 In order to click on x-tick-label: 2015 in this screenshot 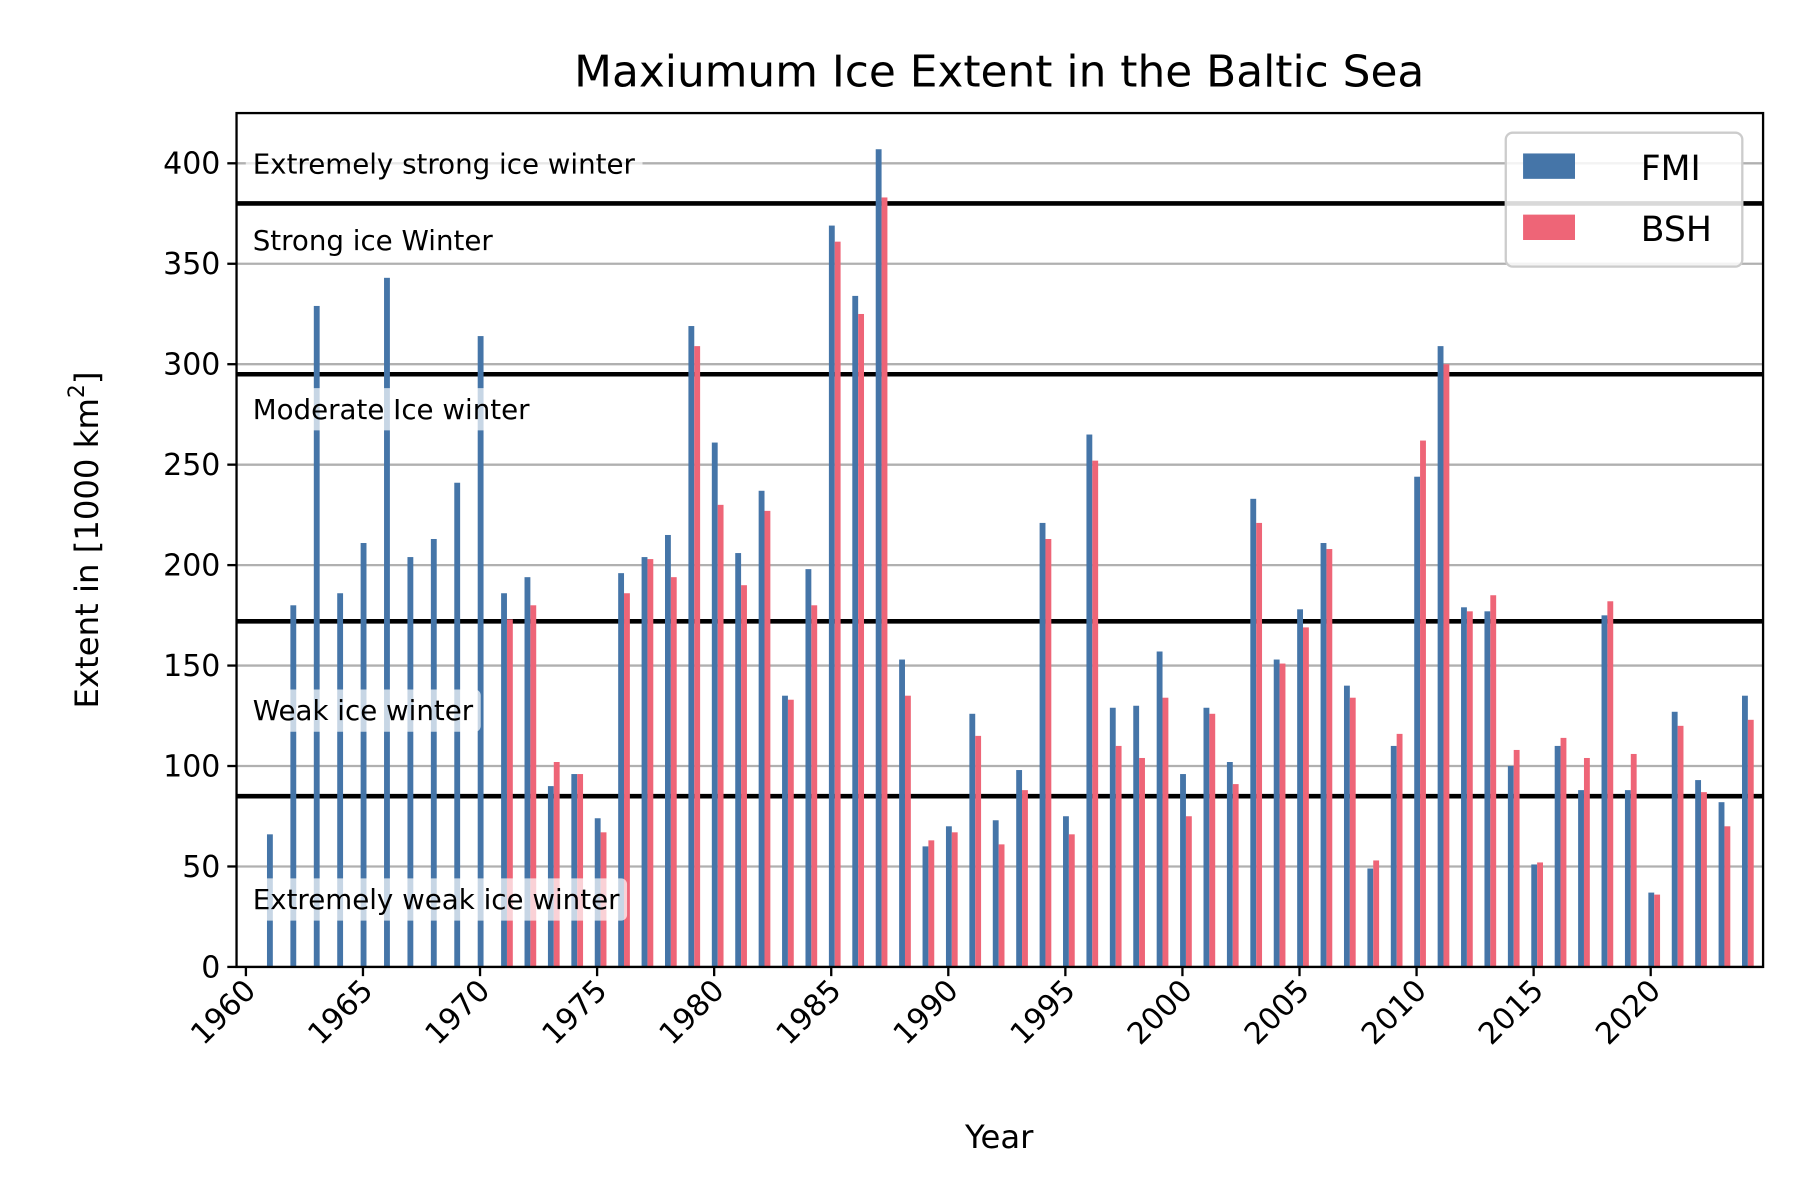, I will do `click(1511, 1012)`.